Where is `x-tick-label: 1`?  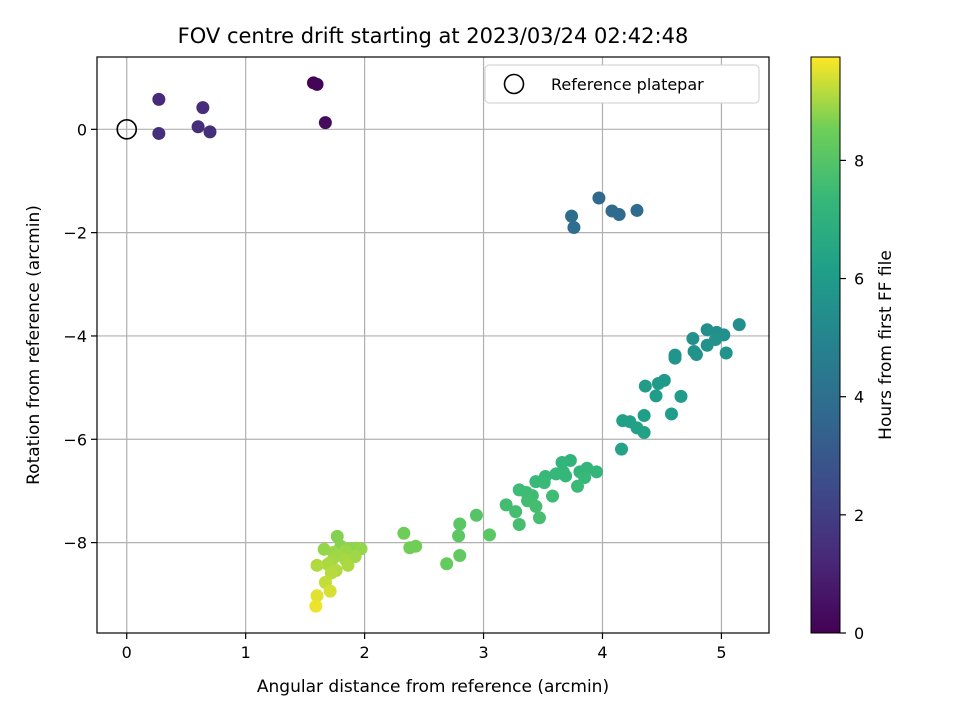 x-tick-label: 1 is located at coordinates (246, 652).